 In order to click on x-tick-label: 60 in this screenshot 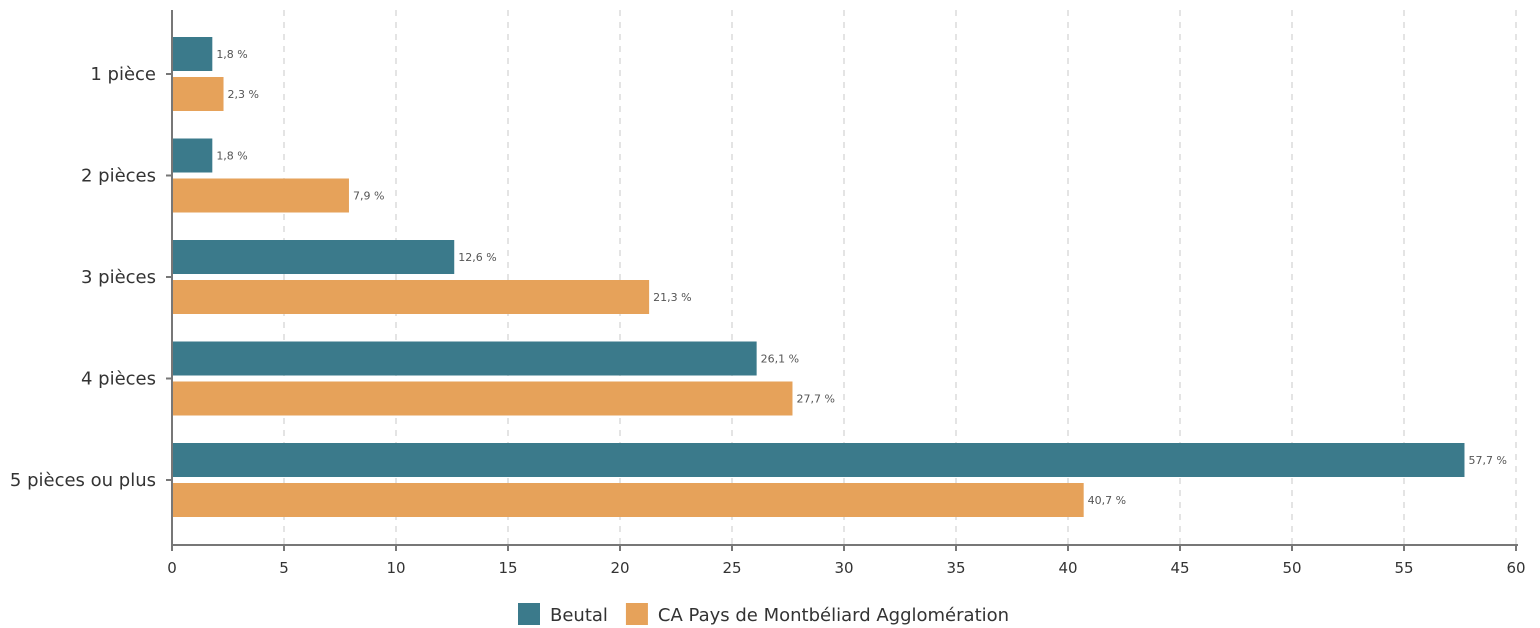, I will do `click(1515, 568)`.